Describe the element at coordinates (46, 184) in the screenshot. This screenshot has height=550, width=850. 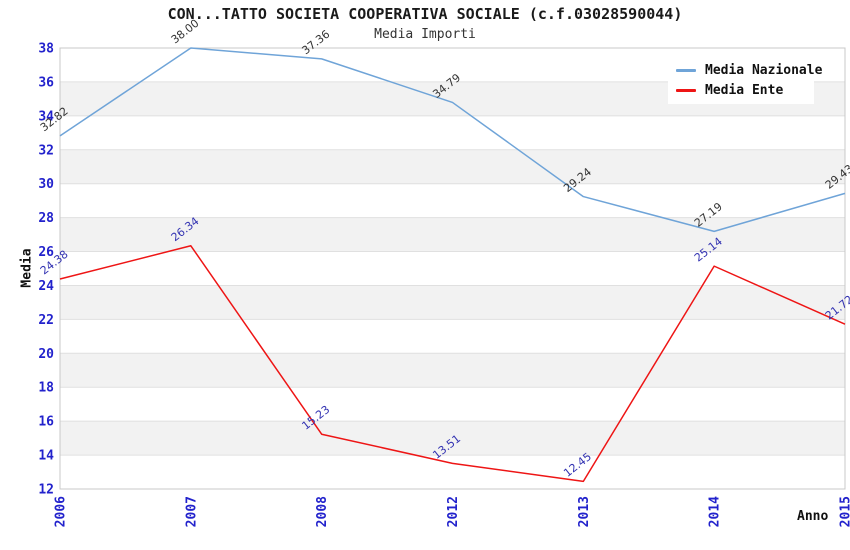
I see `y-tick-label: 30` at that location.